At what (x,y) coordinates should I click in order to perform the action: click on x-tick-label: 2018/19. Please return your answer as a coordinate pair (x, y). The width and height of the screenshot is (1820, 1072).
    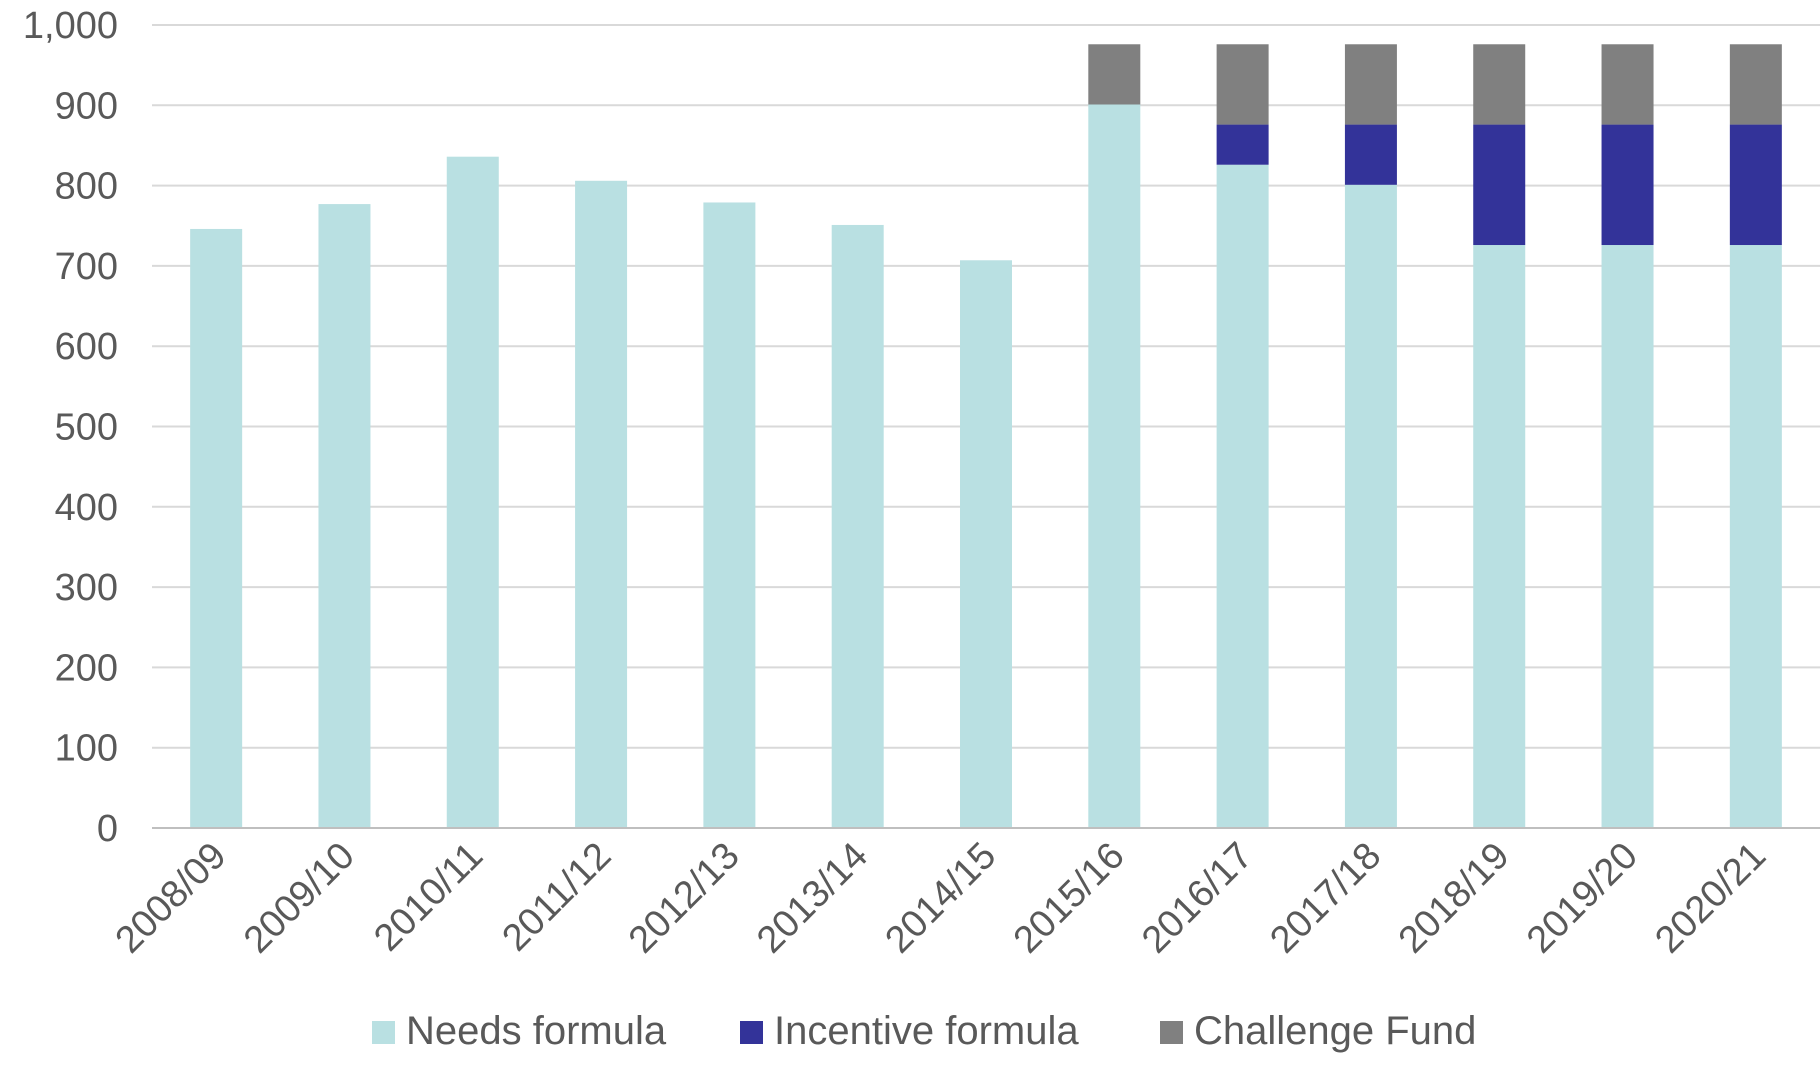
    Looking at the image, I should click on (1454, 898).